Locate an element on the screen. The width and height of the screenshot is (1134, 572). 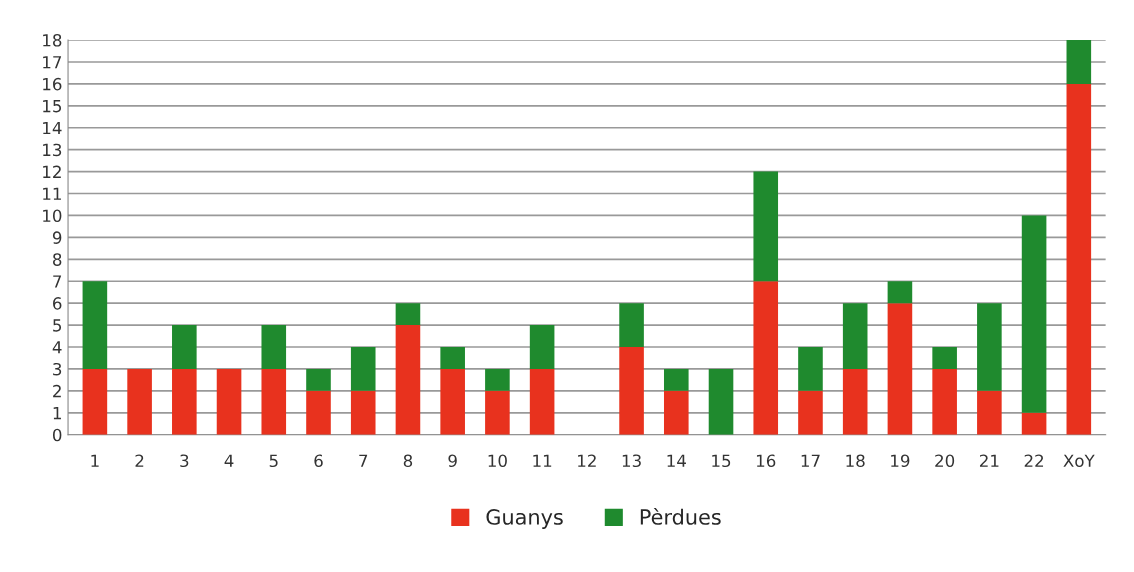
y-tick-label: 2 is located at coordinates (57, 391).